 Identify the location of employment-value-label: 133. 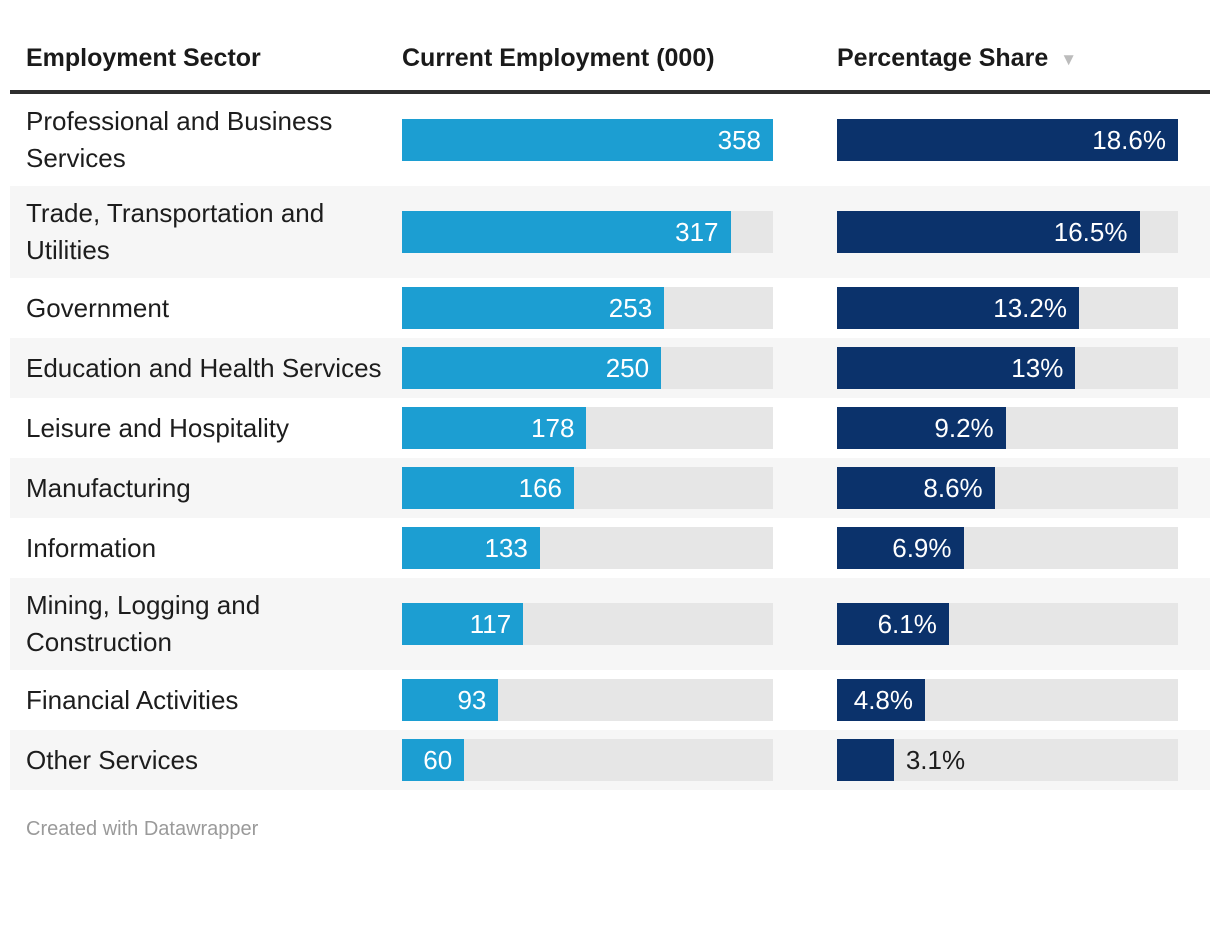
(506, 547).